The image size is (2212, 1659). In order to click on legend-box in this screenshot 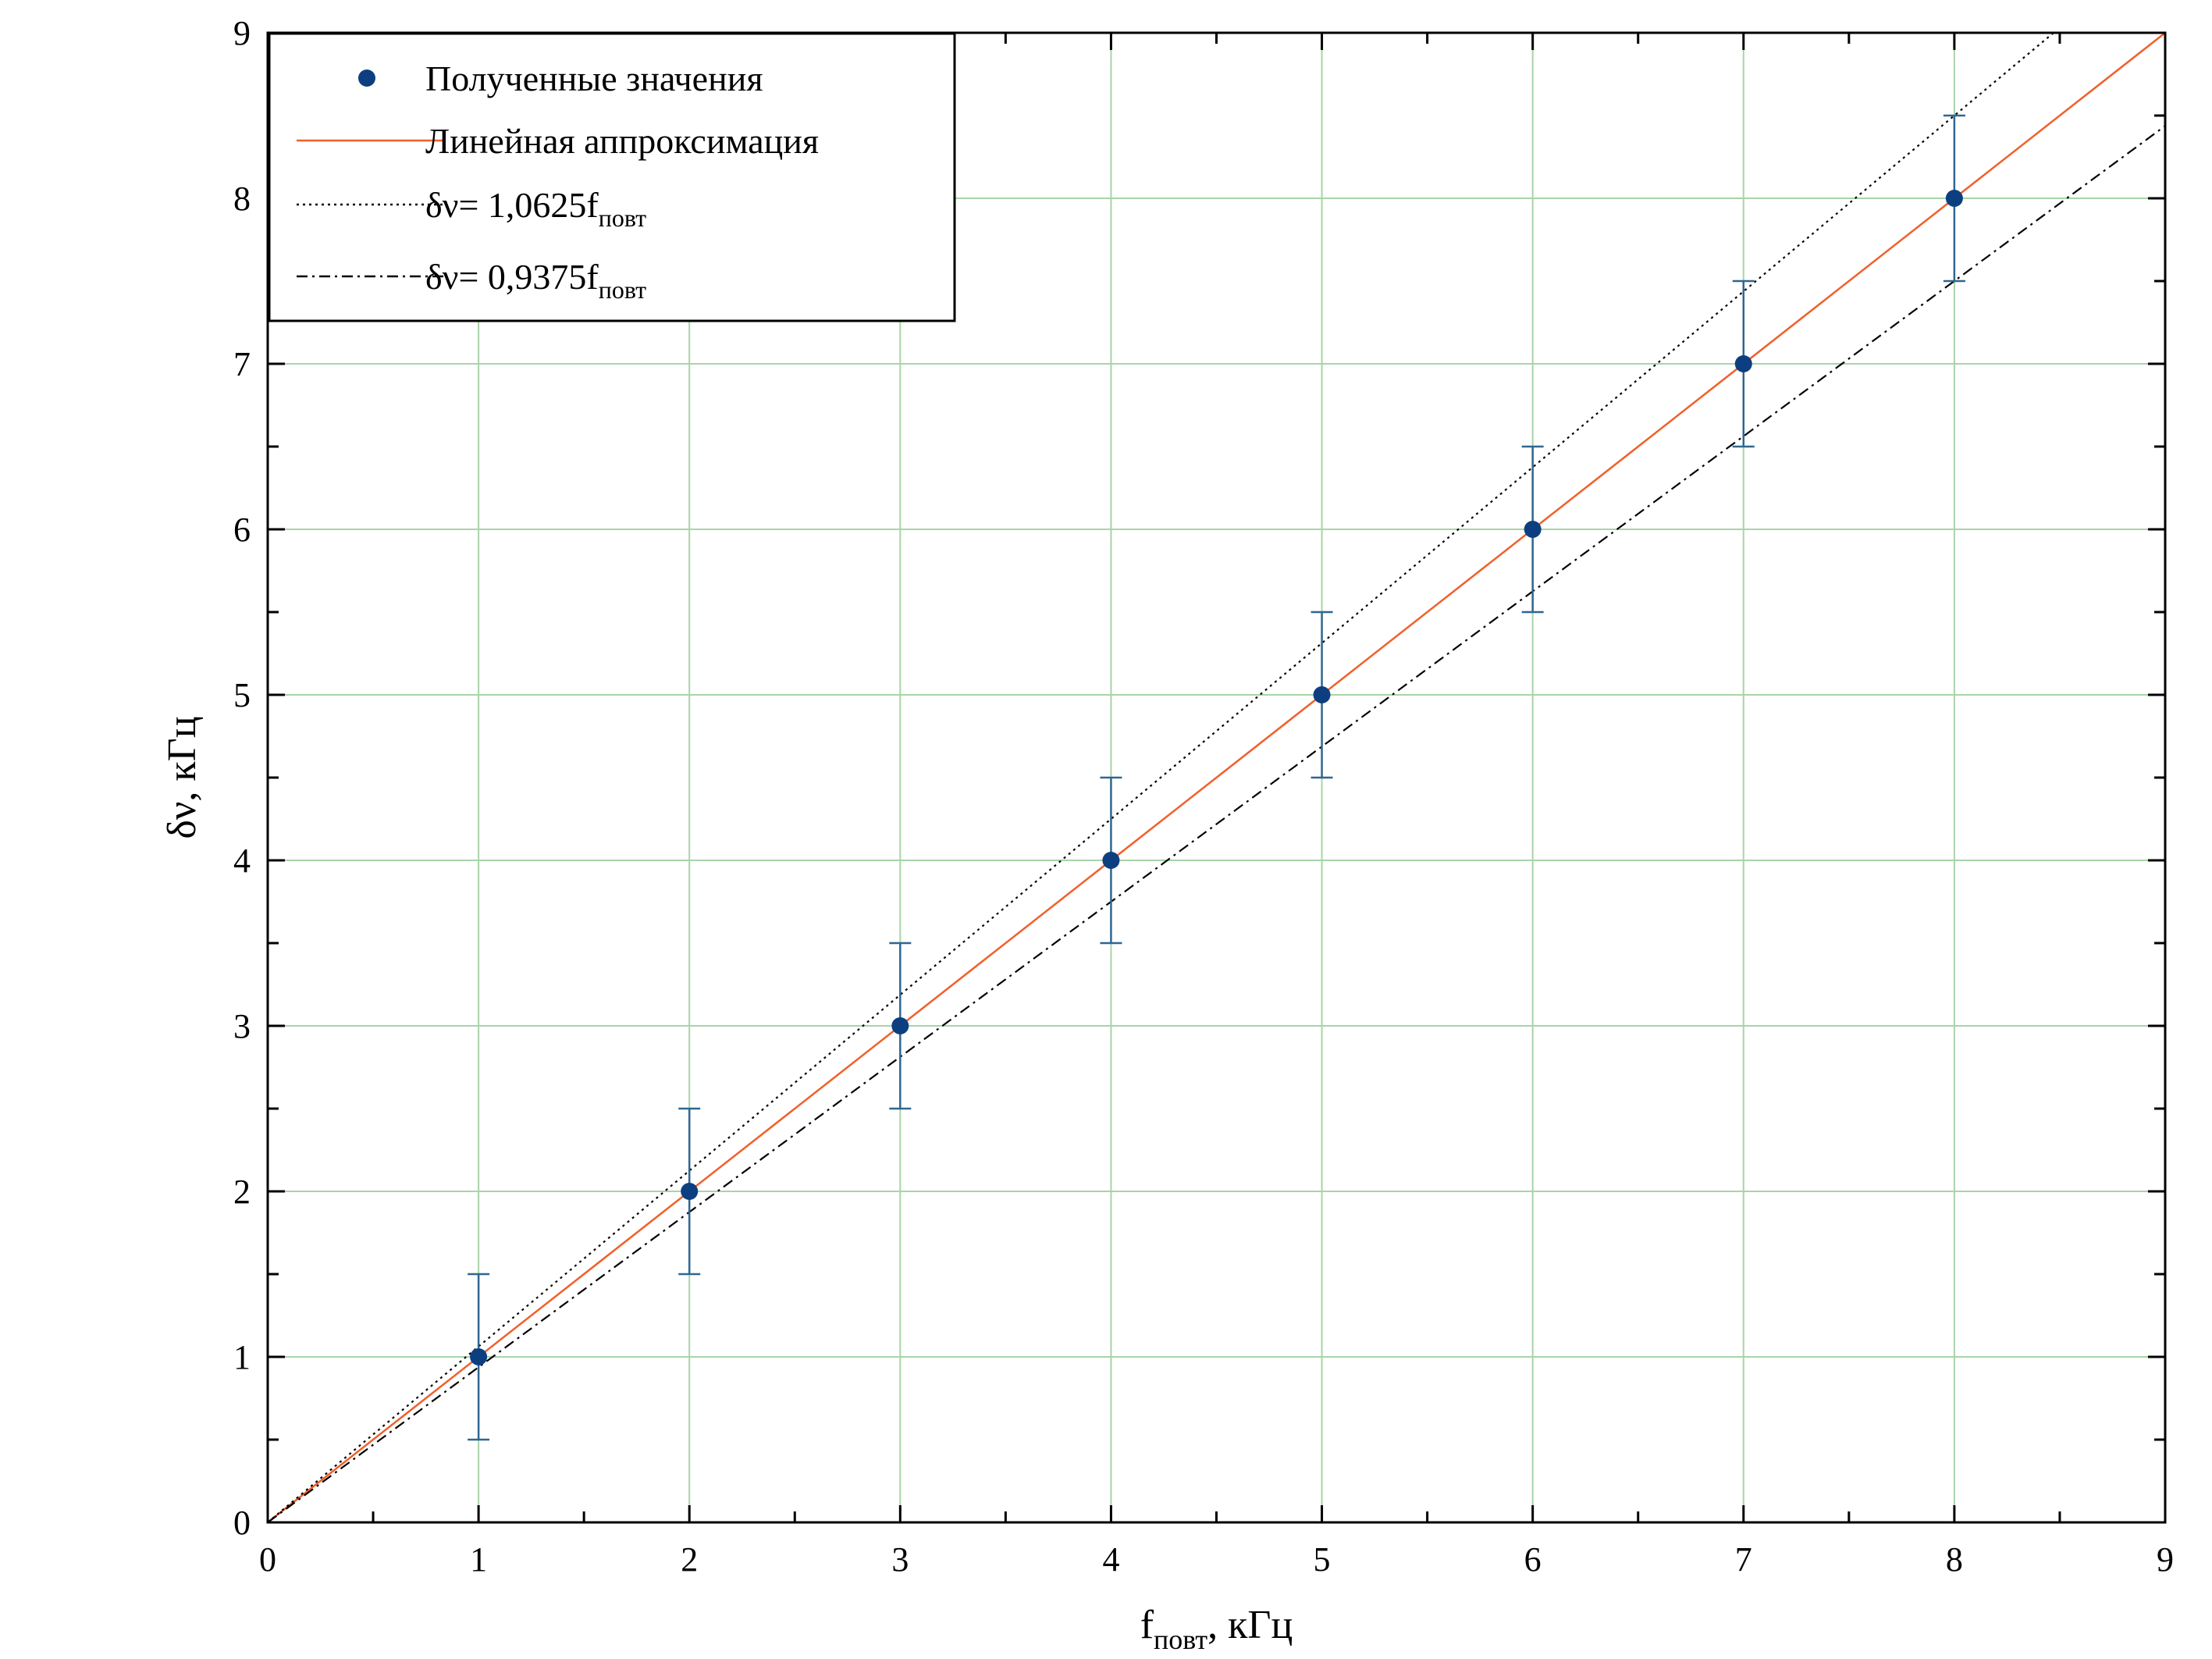, I will do `click(612, 177)`.